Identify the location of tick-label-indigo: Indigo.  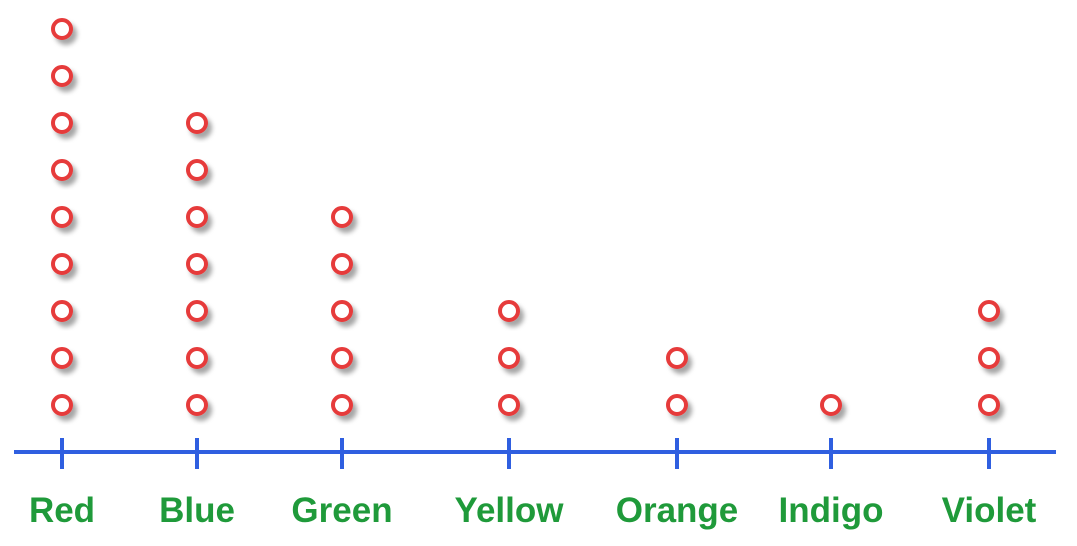
(831, 510).